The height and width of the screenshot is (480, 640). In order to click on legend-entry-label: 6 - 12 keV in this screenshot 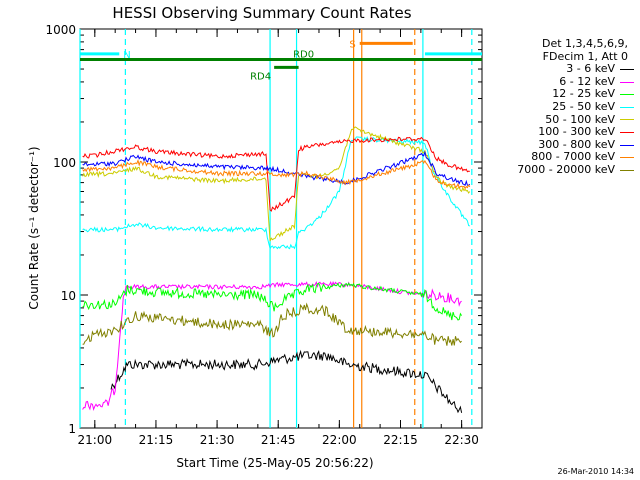, I will do `click(587, 81)`.